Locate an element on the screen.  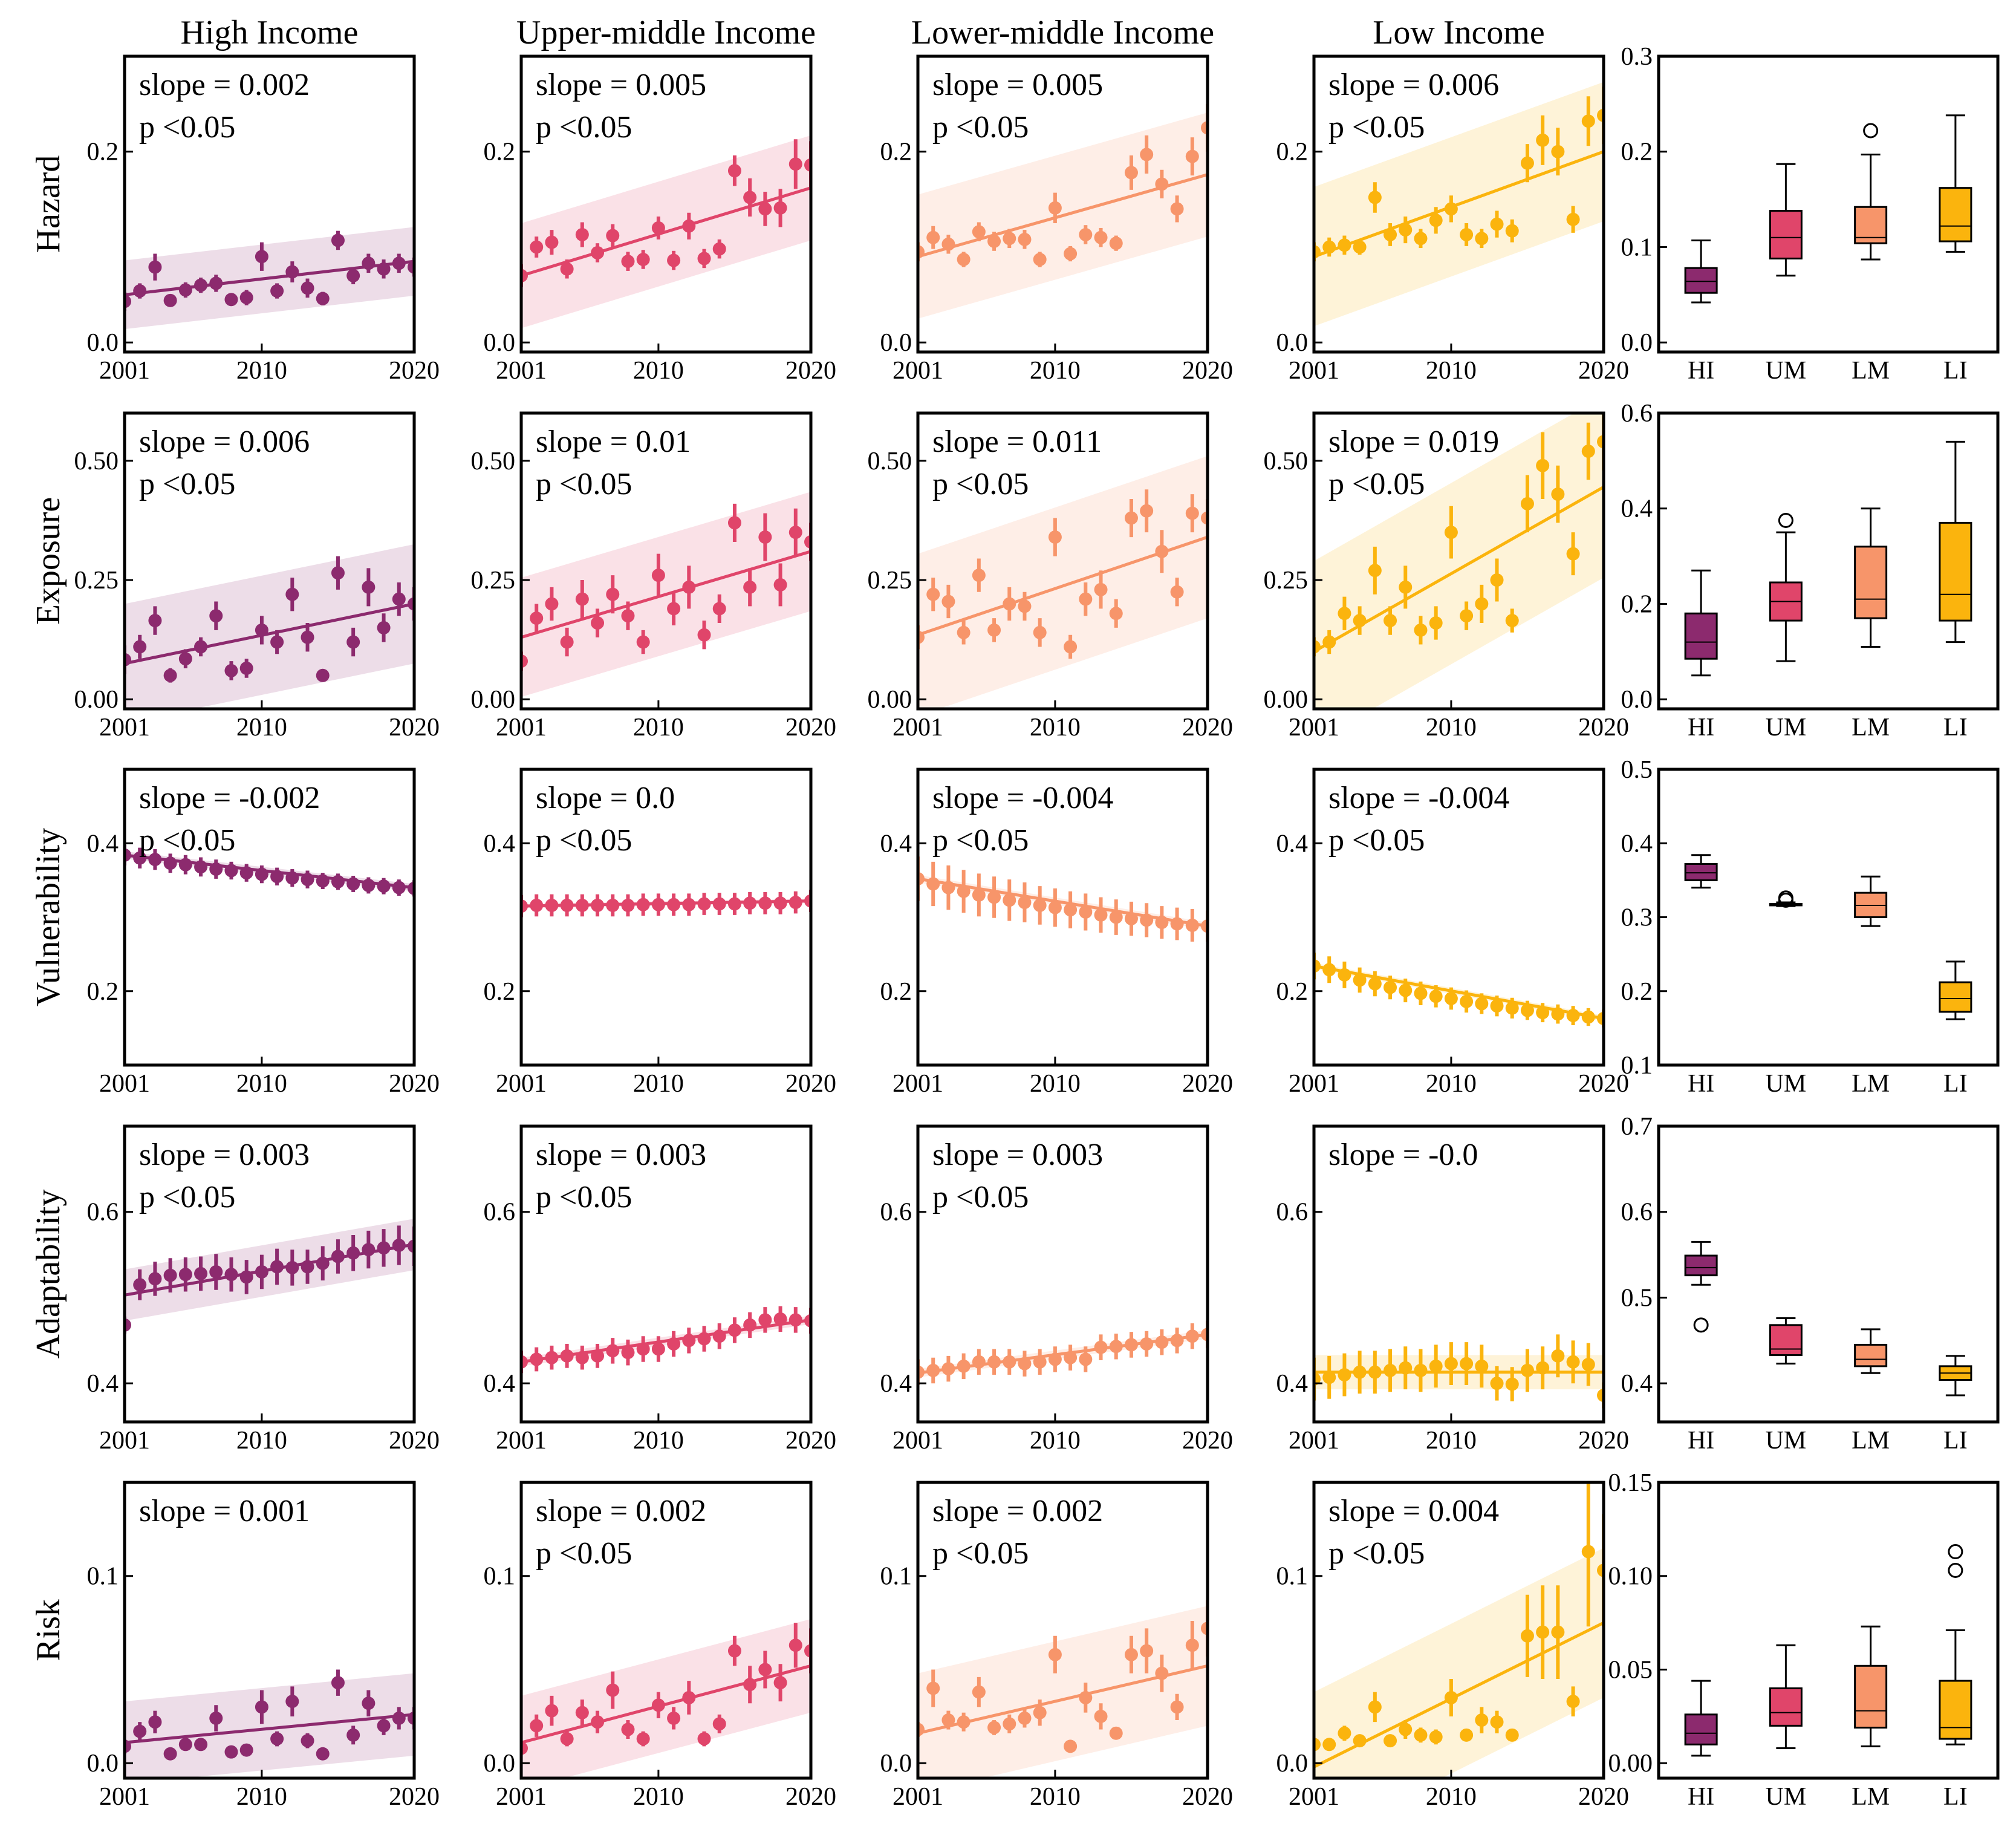
y-tick-label: 0.6 is located at coordinates (1292, 1213).